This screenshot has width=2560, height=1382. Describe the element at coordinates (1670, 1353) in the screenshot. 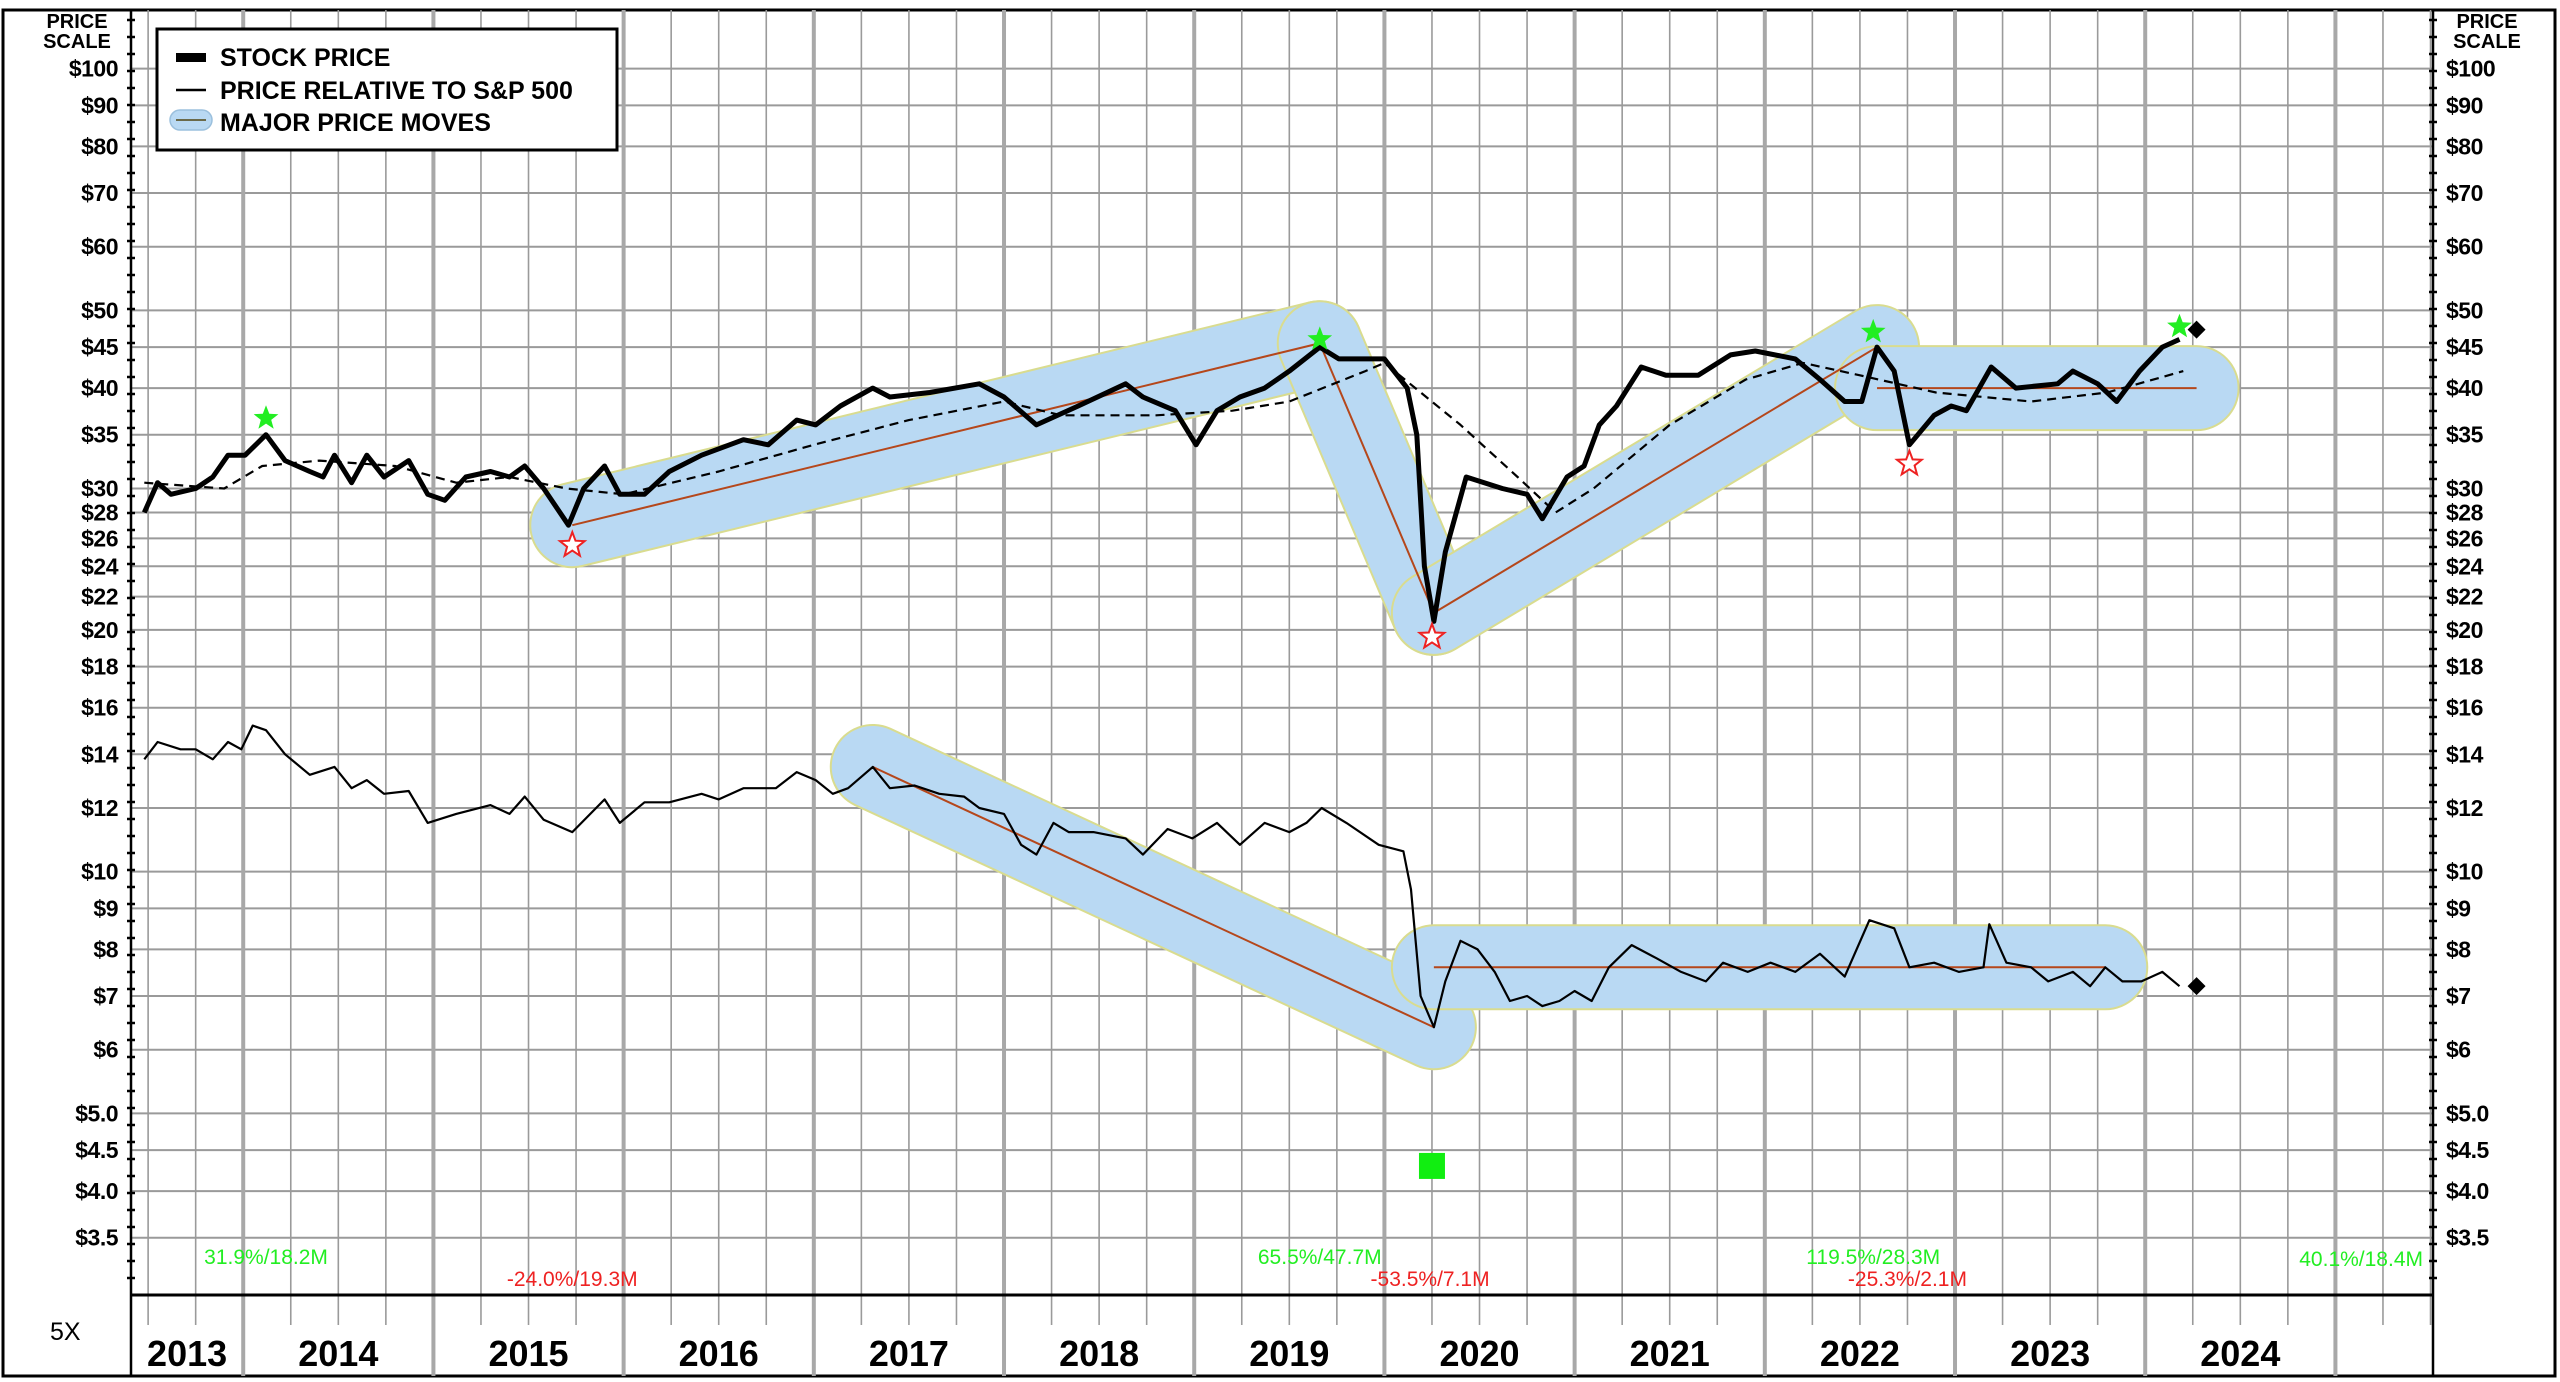

I see `x-tick-label-2021: 2021` at that location.